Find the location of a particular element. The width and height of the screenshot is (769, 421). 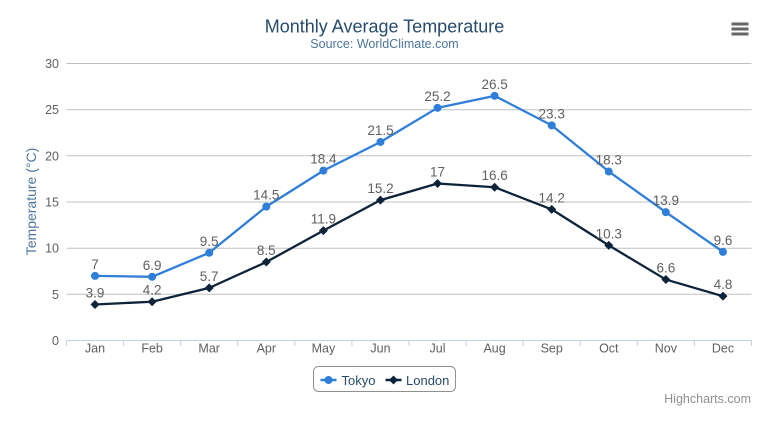

svg-text: 17 is located at coordinates (437, 172).